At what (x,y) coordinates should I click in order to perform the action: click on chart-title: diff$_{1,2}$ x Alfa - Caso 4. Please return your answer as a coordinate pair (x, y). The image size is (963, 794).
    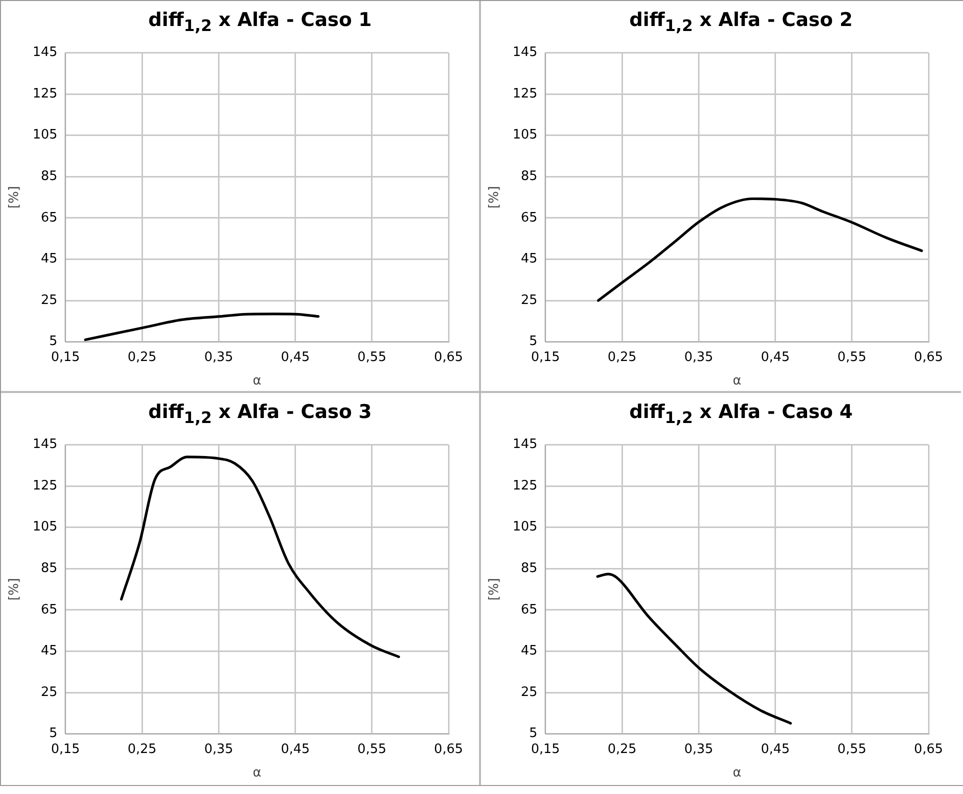
    Looking at the image, I should click on (741, 414).